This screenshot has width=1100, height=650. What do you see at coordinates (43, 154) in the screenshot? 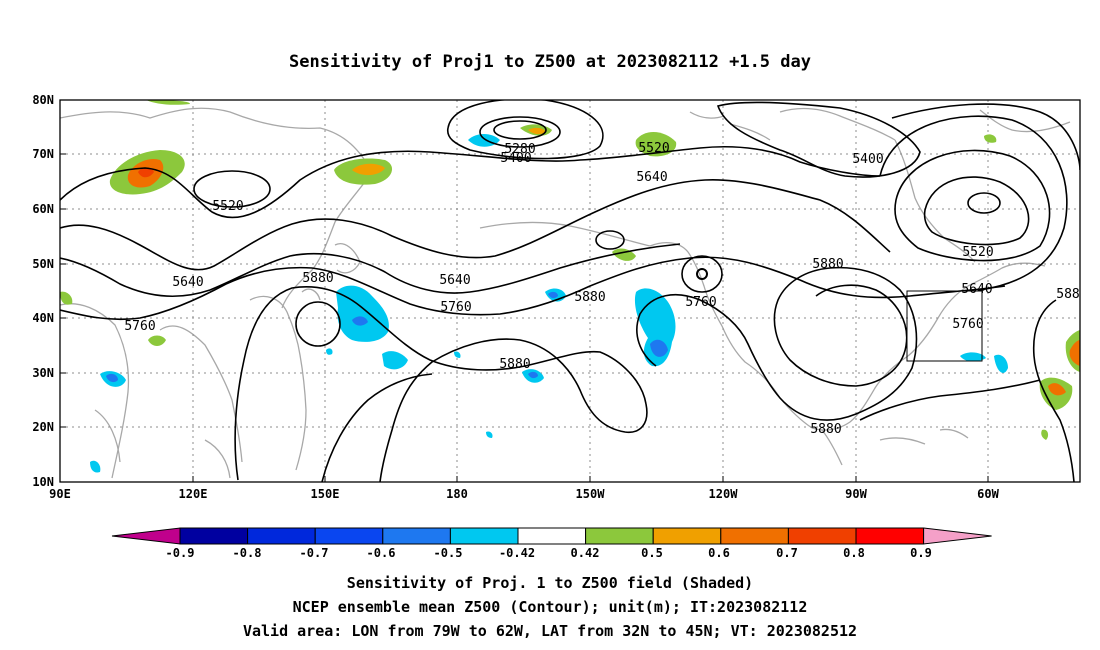
I see `lat-label: 70N` at bounding box center [43, 154].